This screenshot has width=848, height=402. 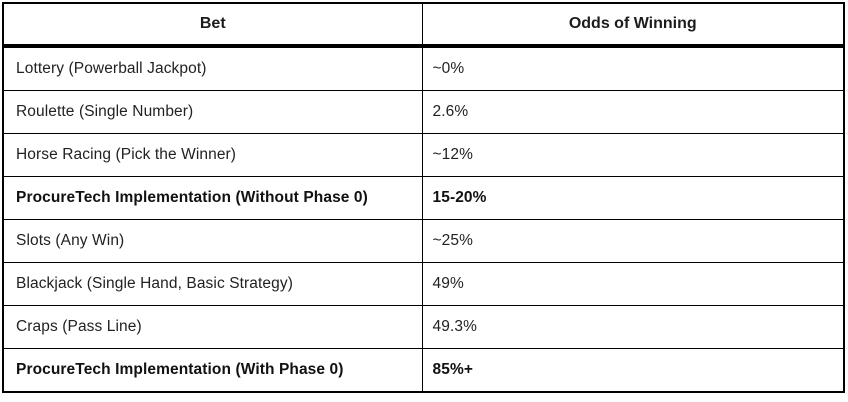 I want to click on table-row: Horse Racing (Pick the Winner) ~12%, so click(x=423, y=155).